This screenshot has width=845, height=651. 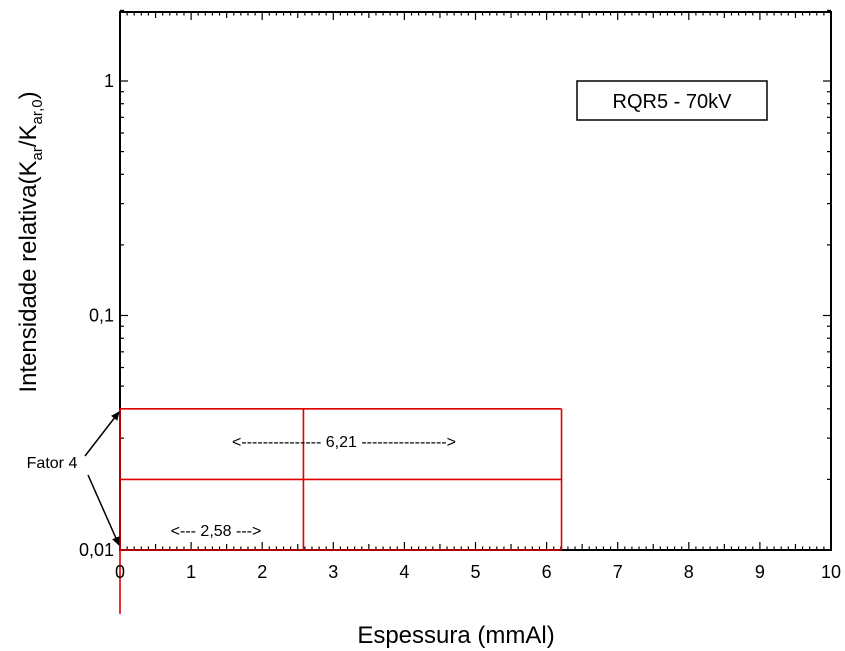 What do you see at coordinates (344, 442) in the screenshot?
I see `hvl2-annotation: <--------------- 6,21 ---------------->` at bounding box center [344, 442].